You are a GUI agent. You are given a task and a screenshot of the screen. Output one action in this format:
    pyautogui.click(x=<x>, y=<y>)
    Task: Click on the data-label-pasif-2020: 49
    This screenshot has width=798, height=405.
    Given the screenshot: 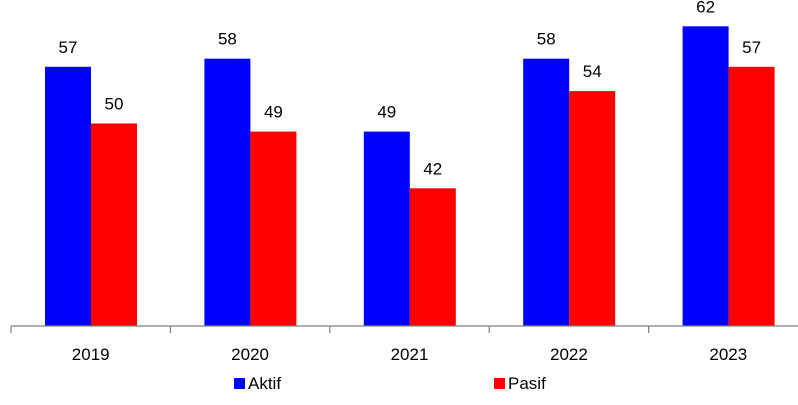 What is the action you would take?
    pyautogui.click(x=273, y=112)
    